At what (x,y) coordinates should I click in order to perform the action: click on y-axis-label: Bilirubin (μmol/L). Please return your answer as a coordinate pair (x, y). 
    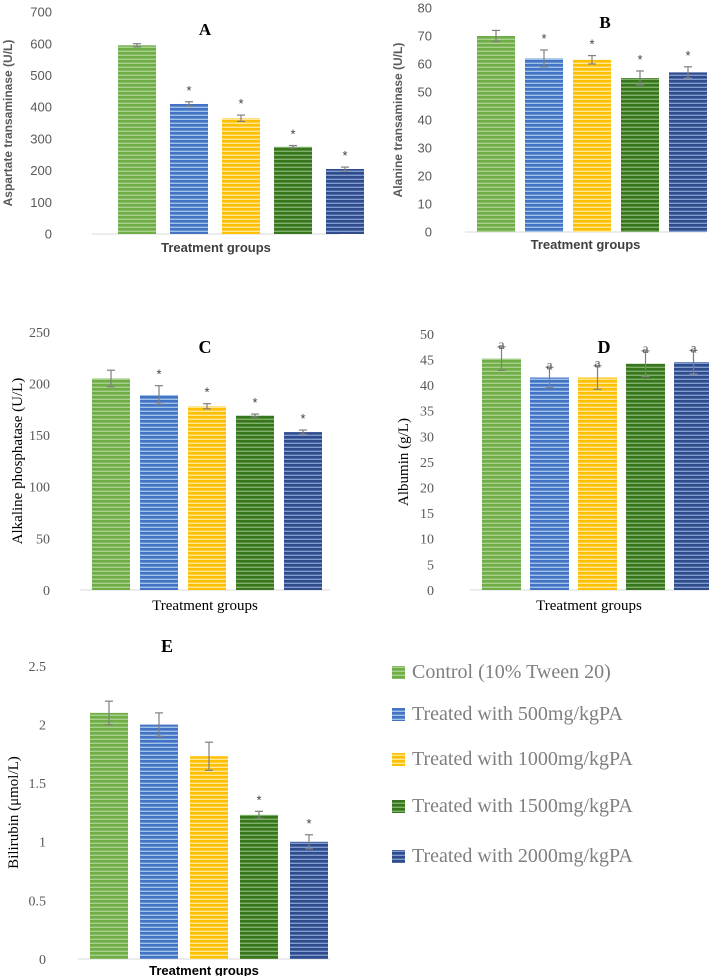
    Looking at the image, I should click on (14, 812).